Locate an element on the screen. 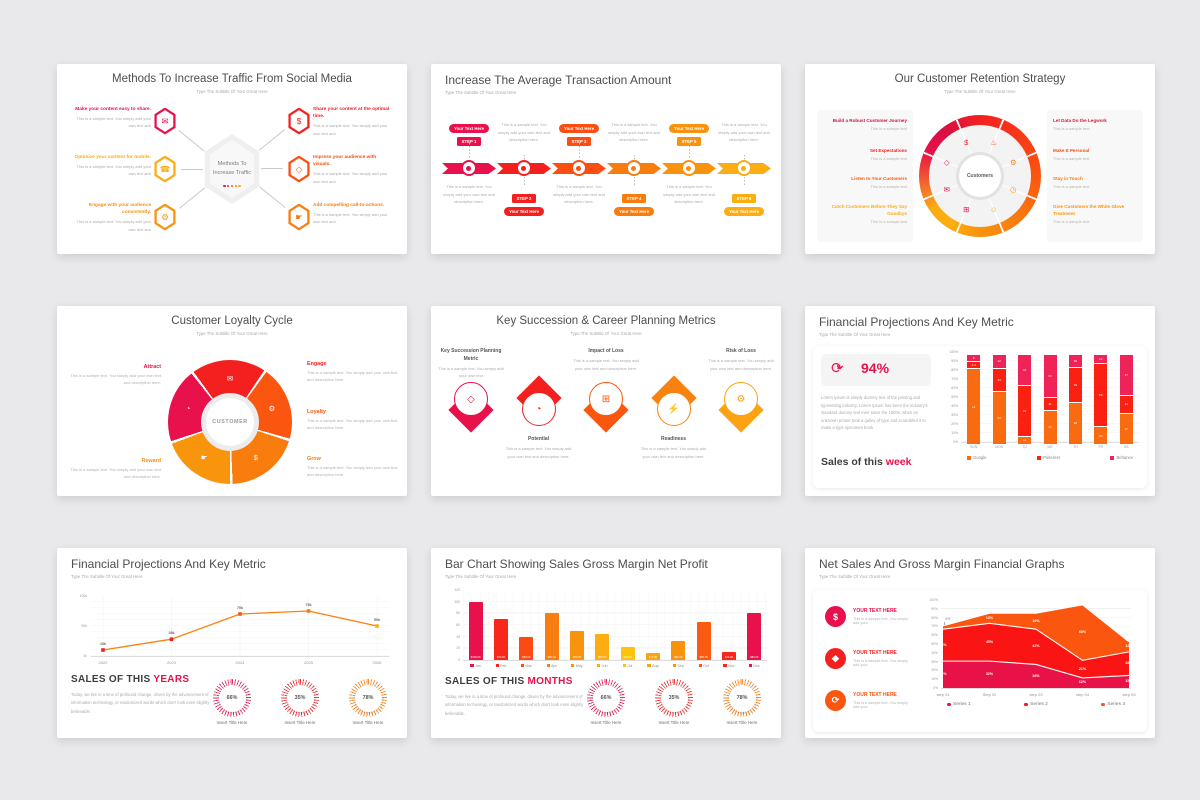  bar-segment: 72 is located at coordinates (1025, 410).